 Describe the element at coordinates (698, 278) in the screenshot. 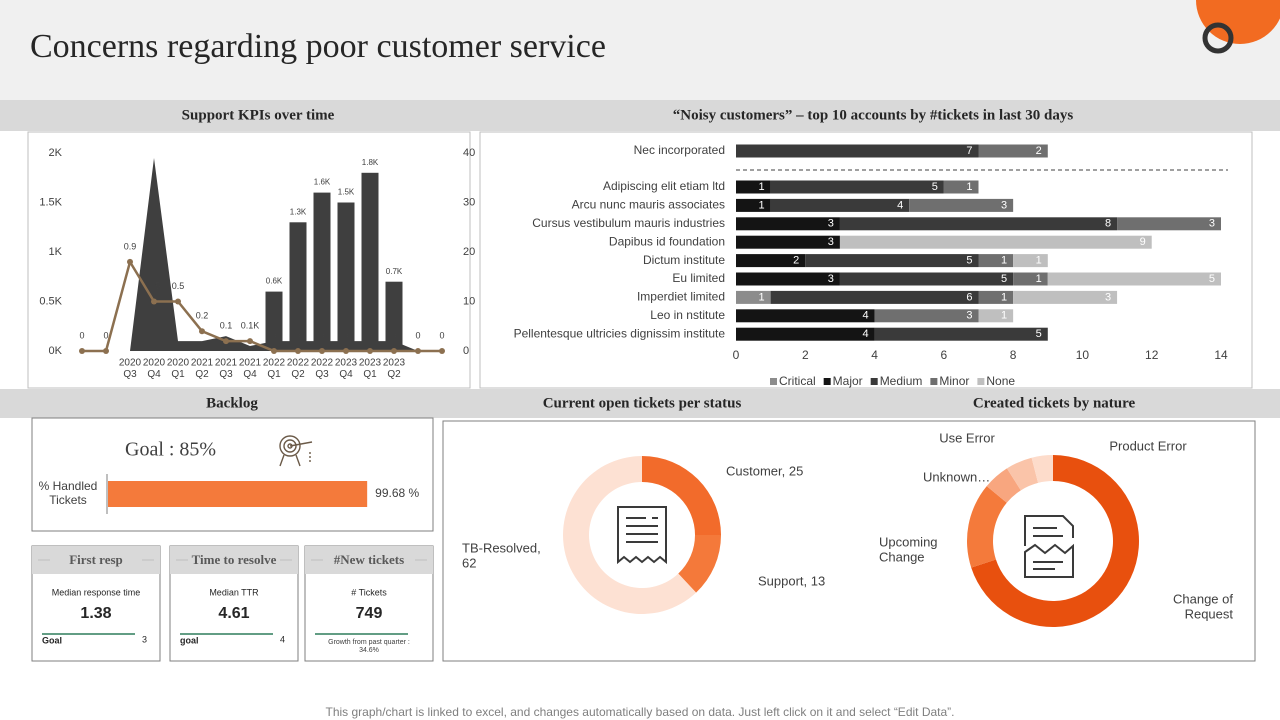

I see `category-label: Eu limited` at that location.